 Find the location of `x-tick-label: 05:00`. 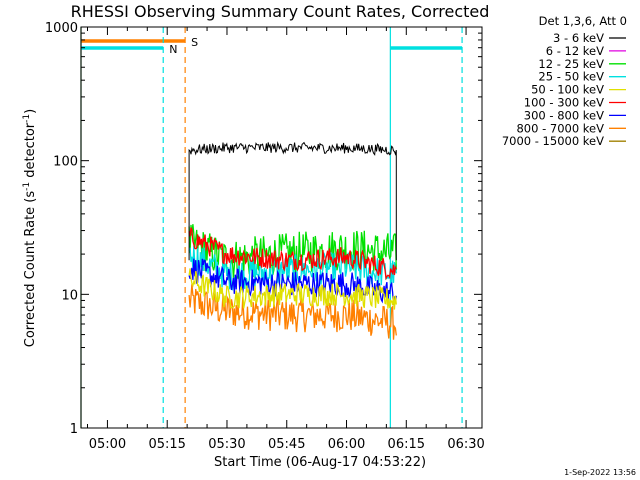

x-tick-label: 05:00 is located at coordinates (107, 444).